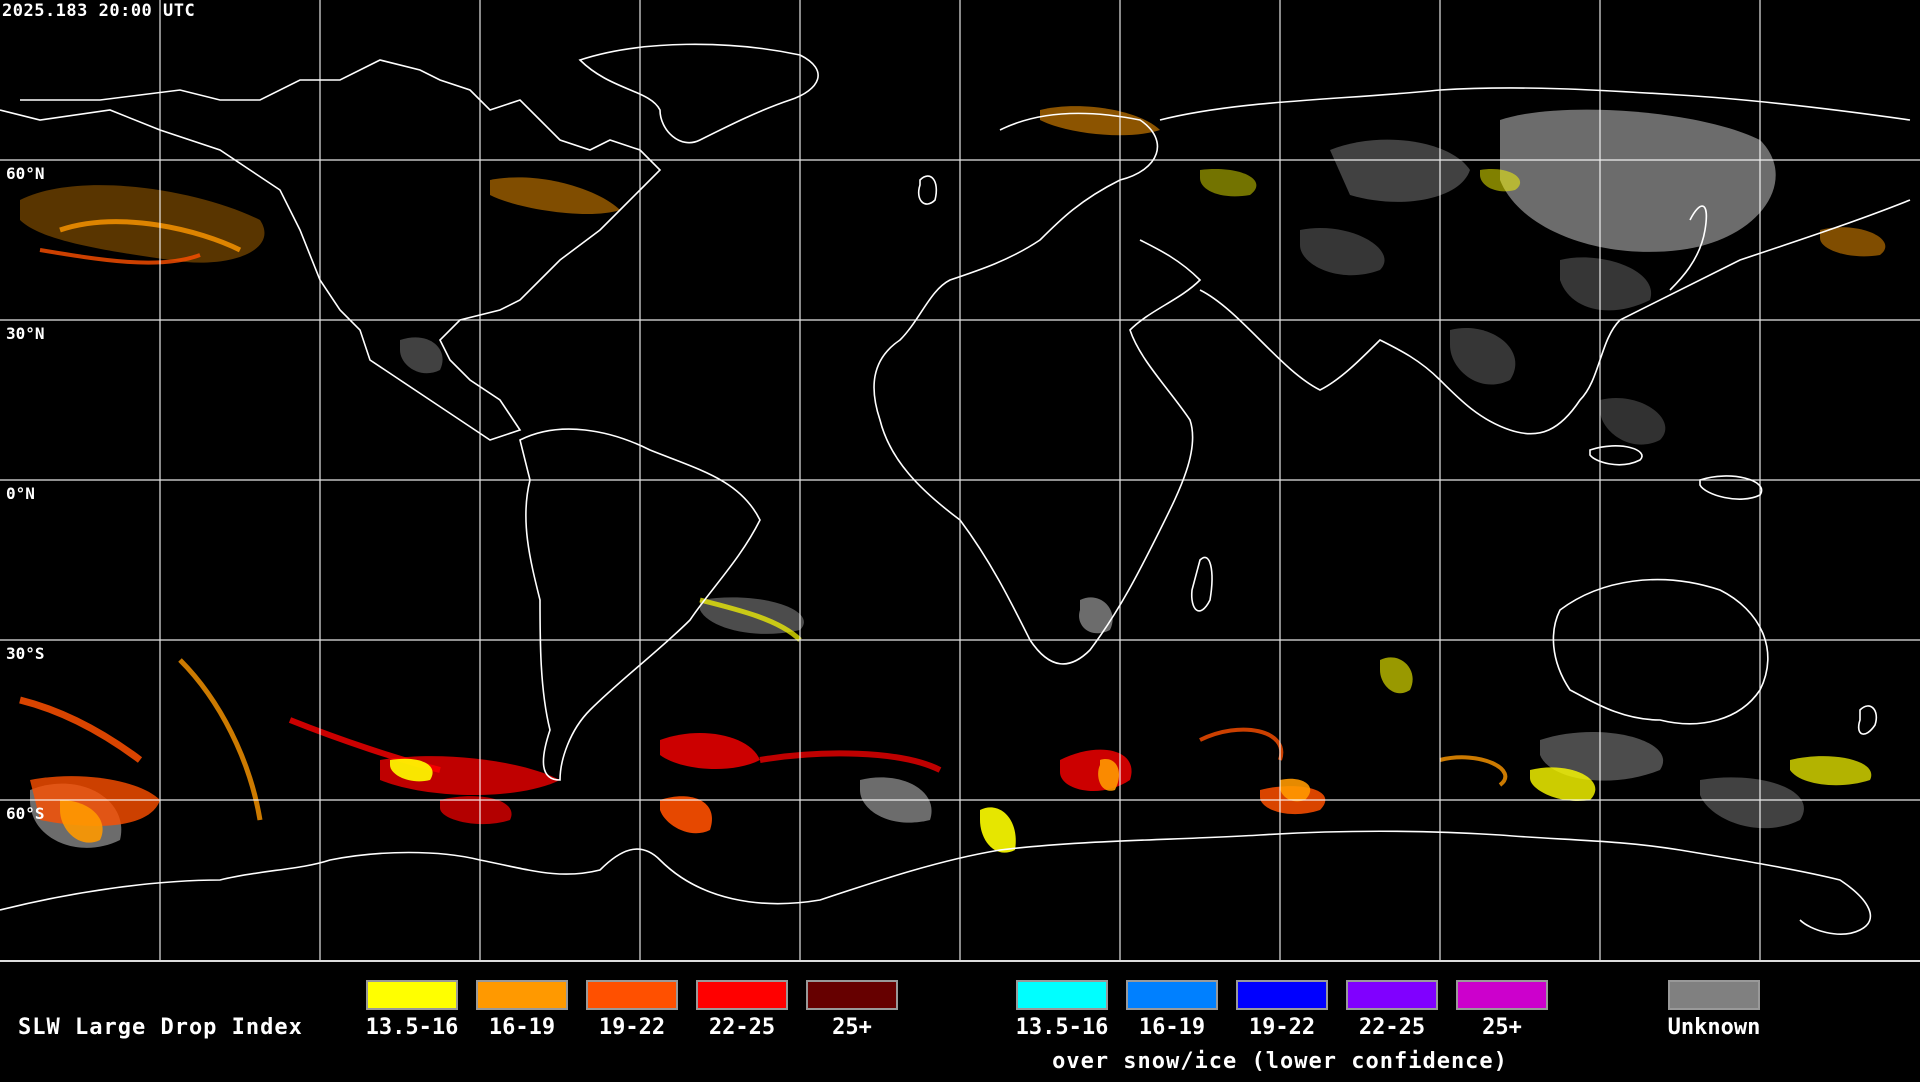  What do you see at coordinates (412, 1027) in the screenshot?
I see `label-water-13-16: 13.5-16` at bounding box center [412, 1027].